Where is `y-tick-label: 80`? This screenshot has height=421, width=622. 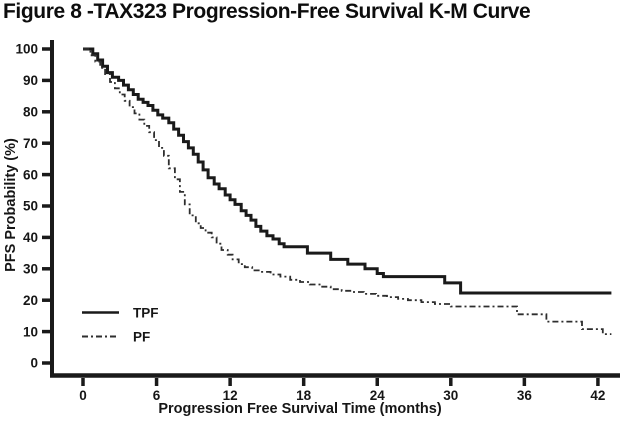
y-tick-label: 80 is located at coordinates (30, 112).